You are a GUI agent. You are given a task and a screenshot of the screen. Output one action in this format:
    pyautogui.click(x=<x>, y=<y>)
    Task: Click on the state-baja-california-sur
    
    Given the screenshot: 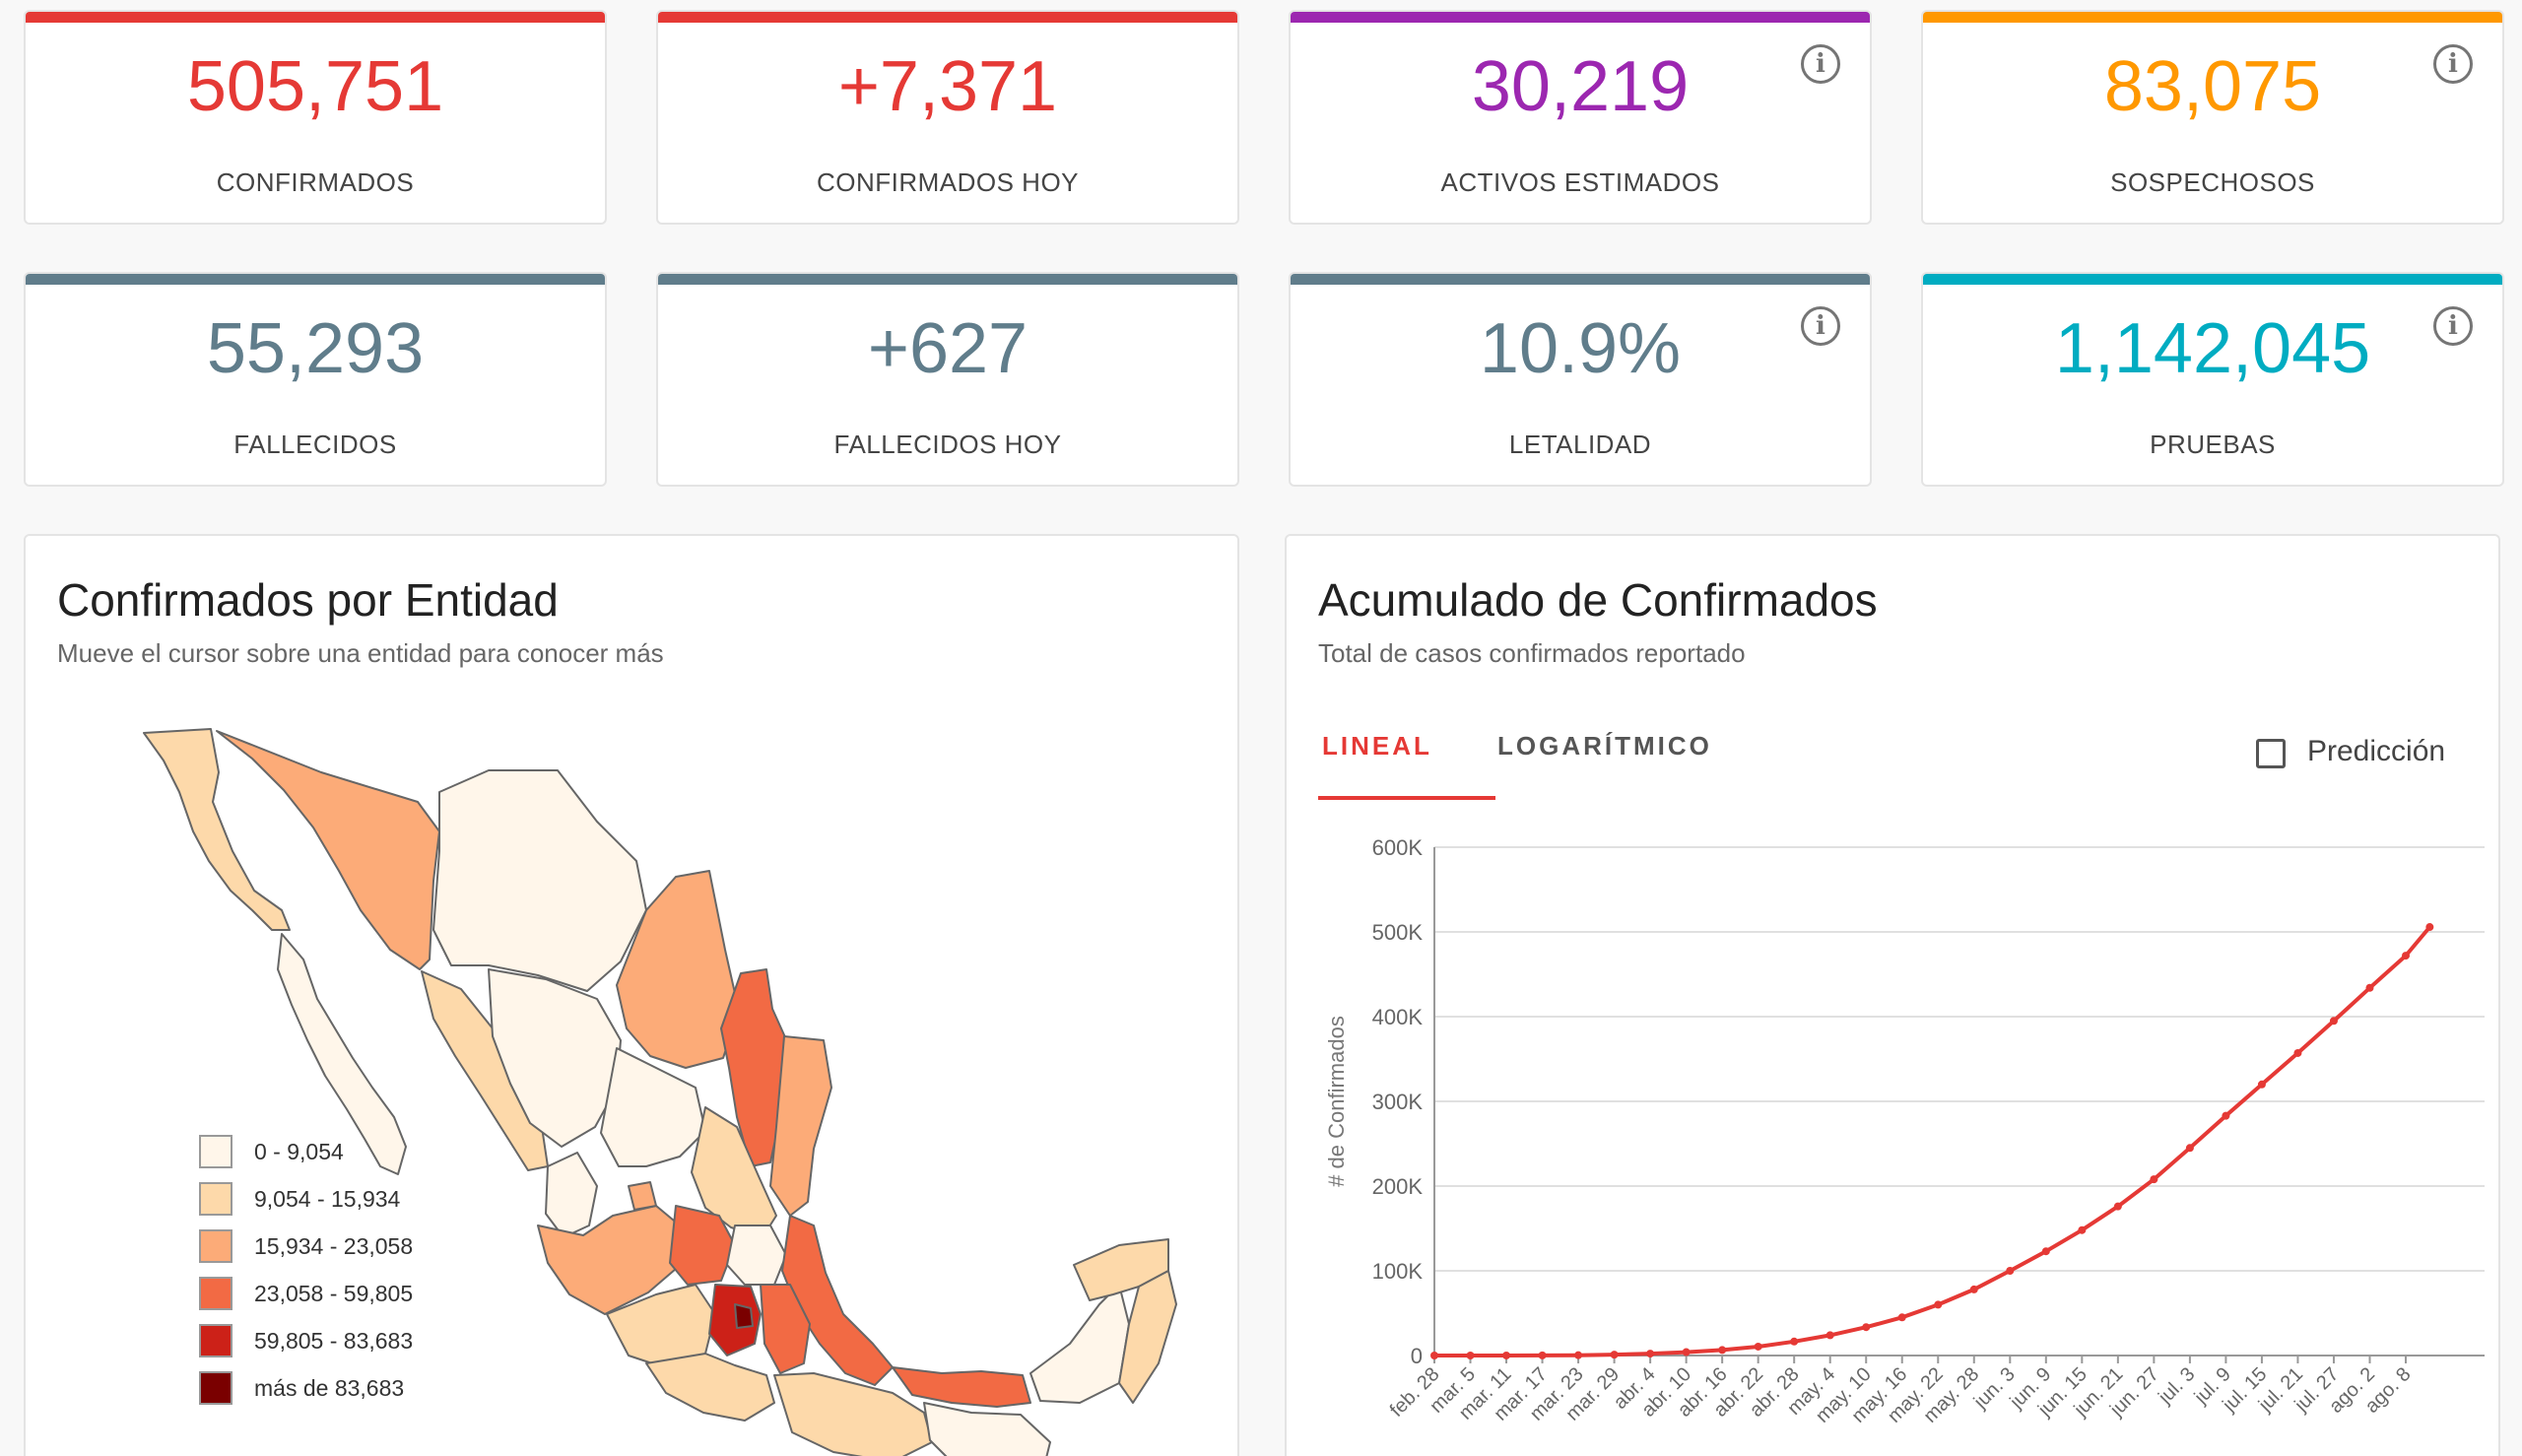 What is the action you would take?
    pyautogui.click(x=342, y=1054)
    